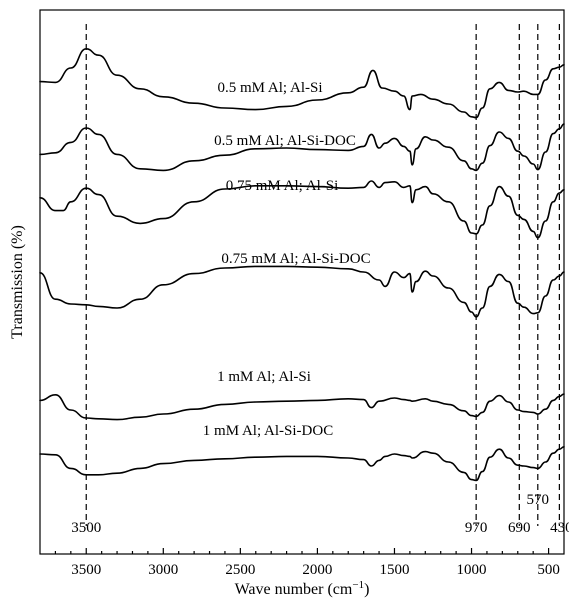 This screenshot has width=569, height=603. Describe the element at coordinates (519, 528) in the screenshot. I see `reference-line-label-690: 690` at that location.